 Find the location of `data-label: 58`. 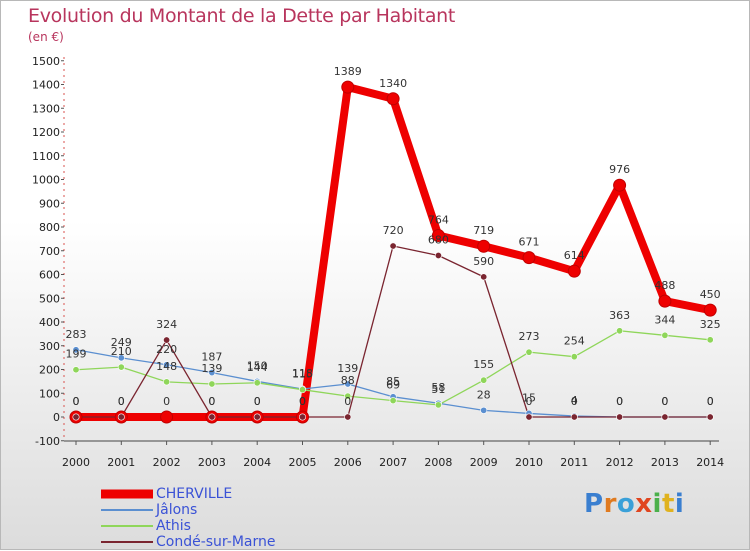

data-label: 58 is located at coordinates (438, 387).